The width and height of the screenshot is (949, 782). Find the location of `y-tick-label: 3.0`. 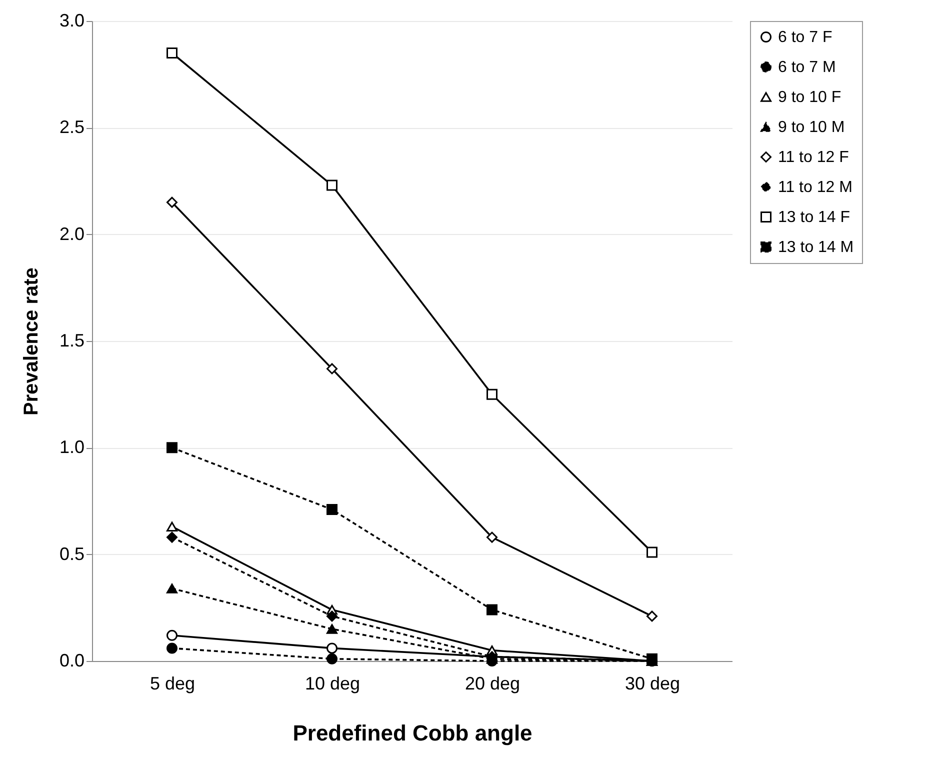

y-tick-label: 3.0 is located at coordinates (71, 20).